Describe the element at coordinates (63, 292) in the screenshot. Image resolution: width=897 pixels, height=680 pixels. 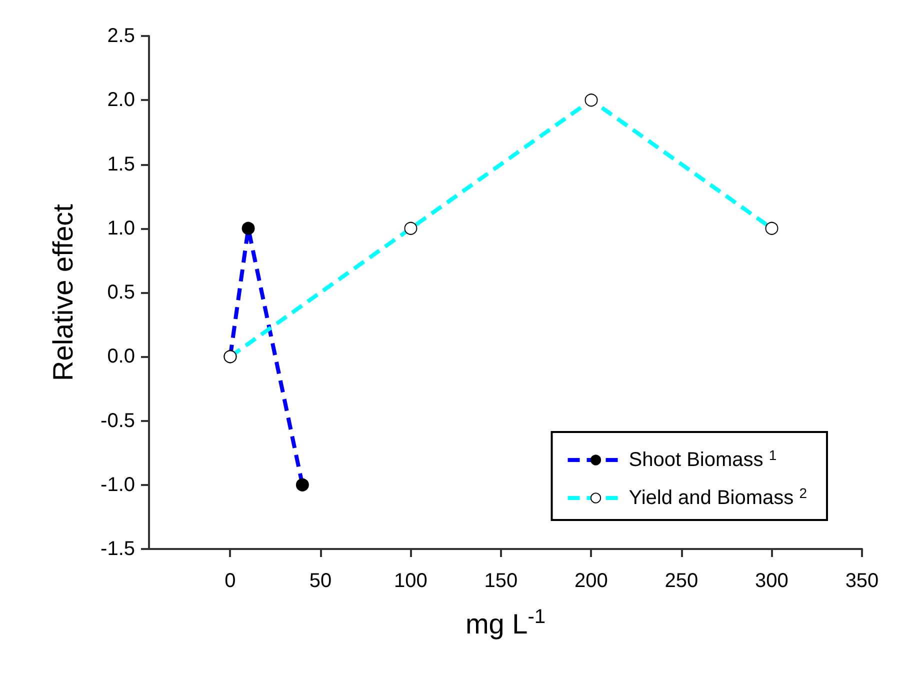
I see `y-axis-title: Relative effect` at that location.